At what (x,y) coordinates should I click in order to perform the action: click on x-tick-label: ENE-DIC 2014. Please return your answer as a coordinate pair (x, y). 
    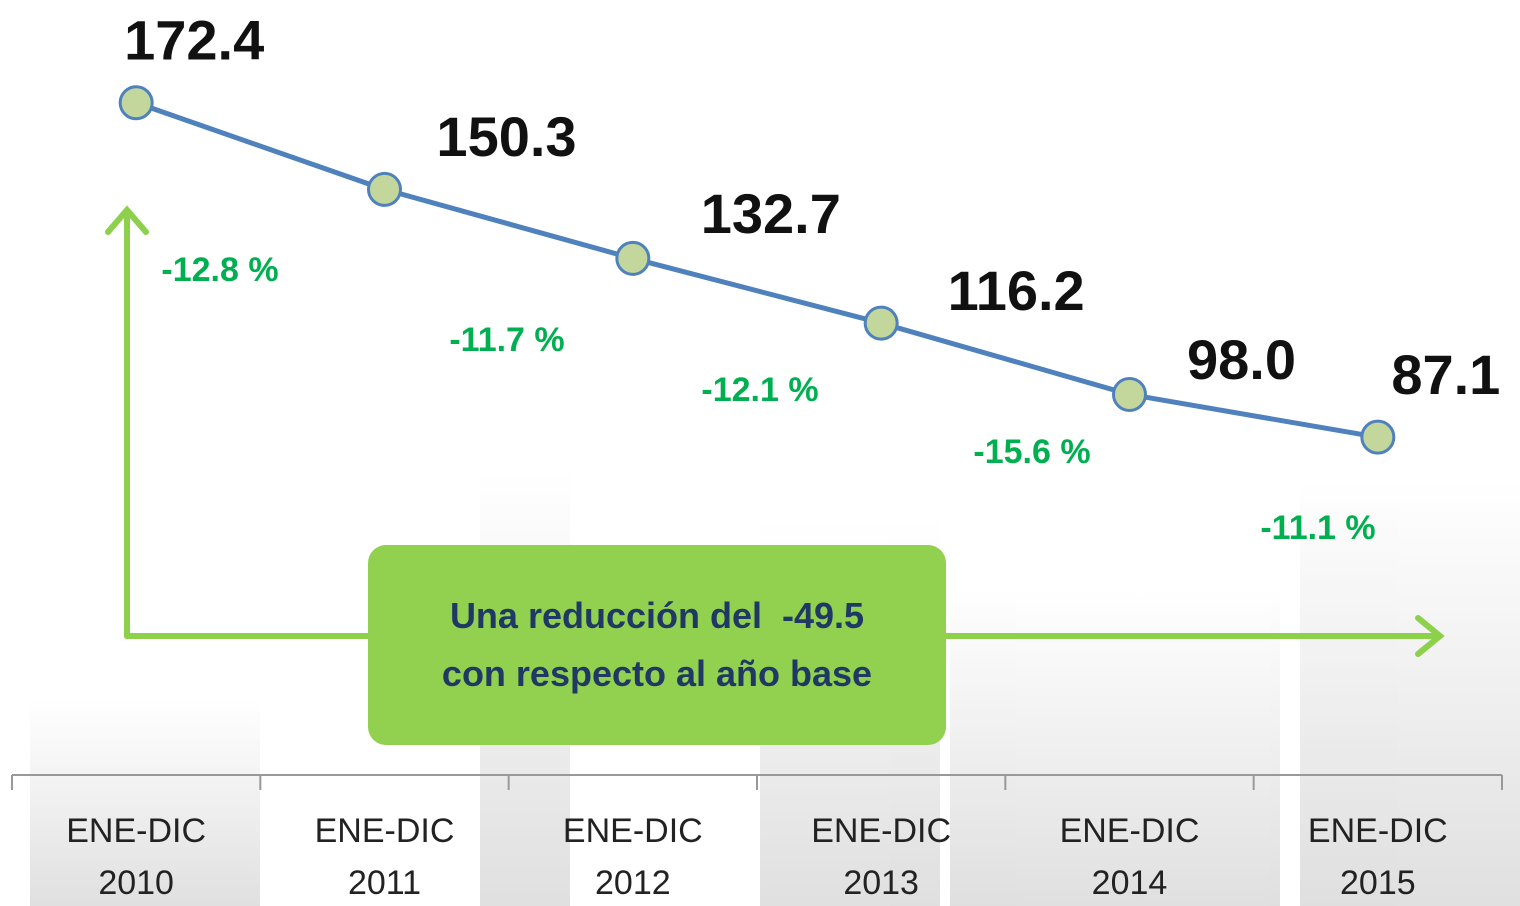
    Looking at the image, I should click on (1129, 857).